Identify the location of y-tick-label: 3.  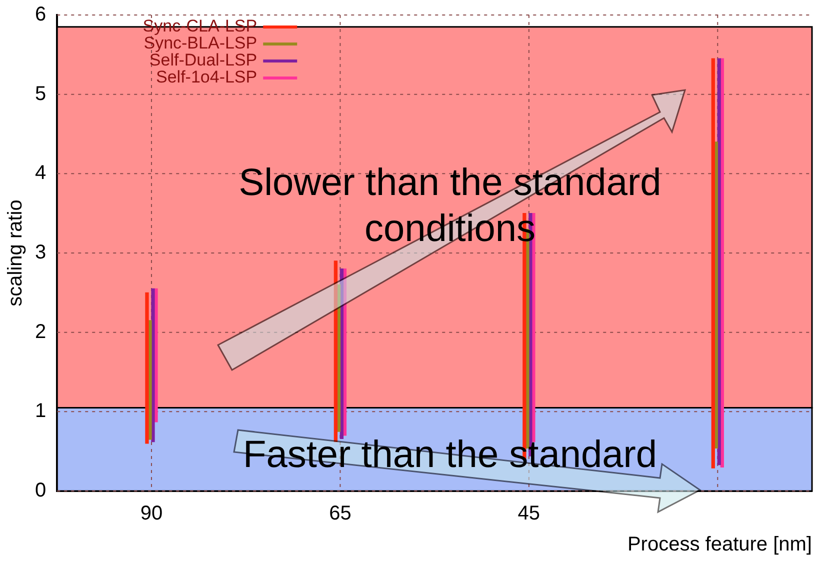
(40, 253).